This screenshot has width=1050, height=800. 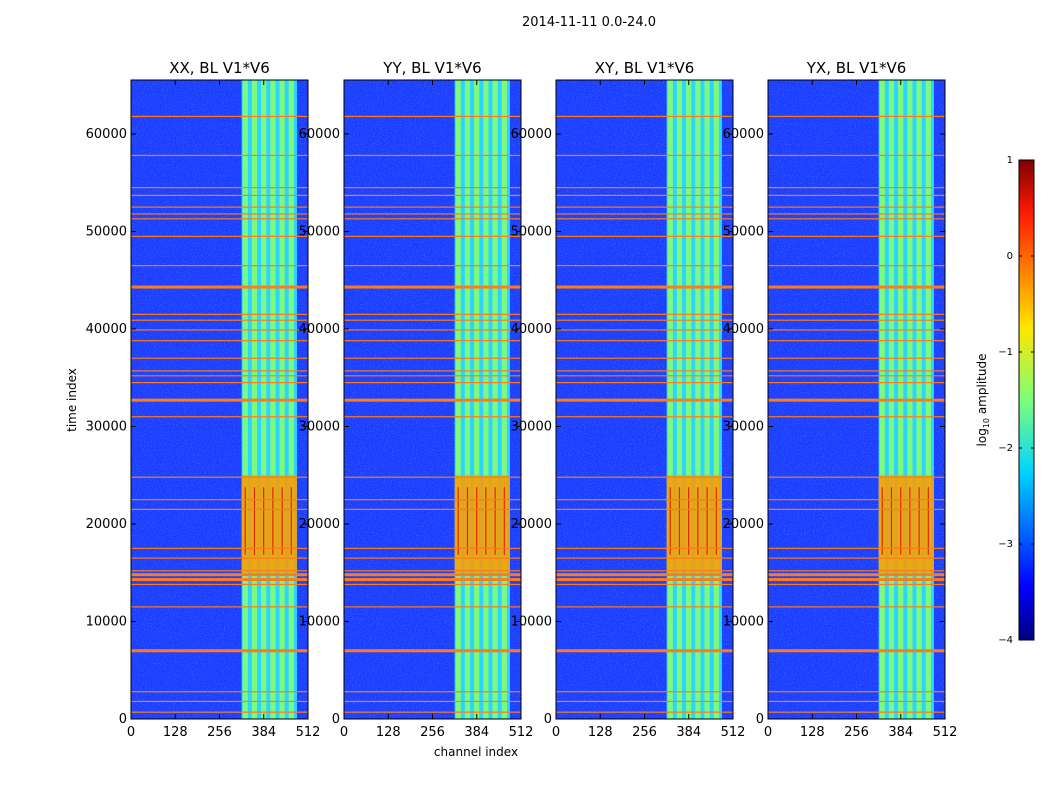 What do you see at coordinates (986, 423) in the screenshot?
I see `colorbar-label-subscript: 10` at bounding box center [986, 423].